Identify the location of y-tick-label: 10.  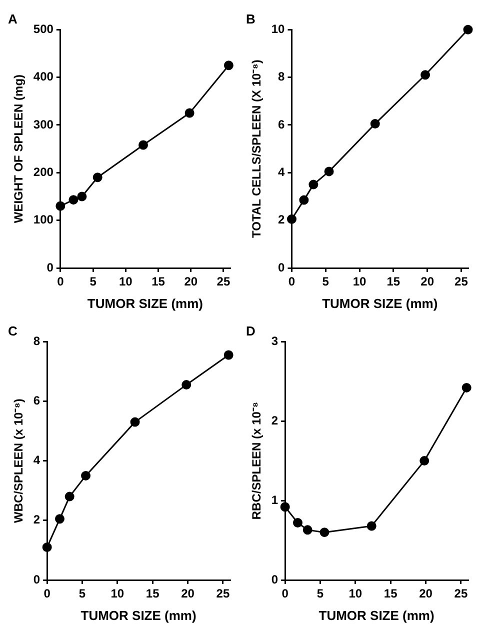
(278, 29).